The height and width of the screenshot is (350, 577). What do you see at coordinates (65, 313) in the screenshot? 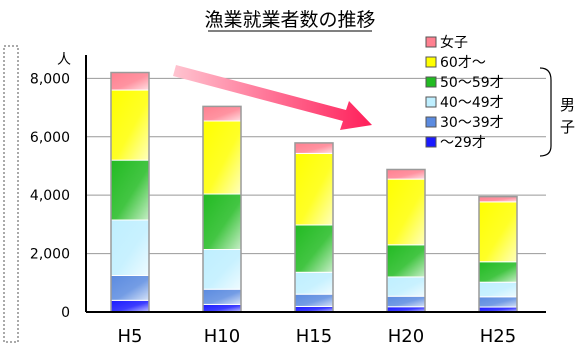
I see `y-tick-label: 0` at bounding box center [65, 313].